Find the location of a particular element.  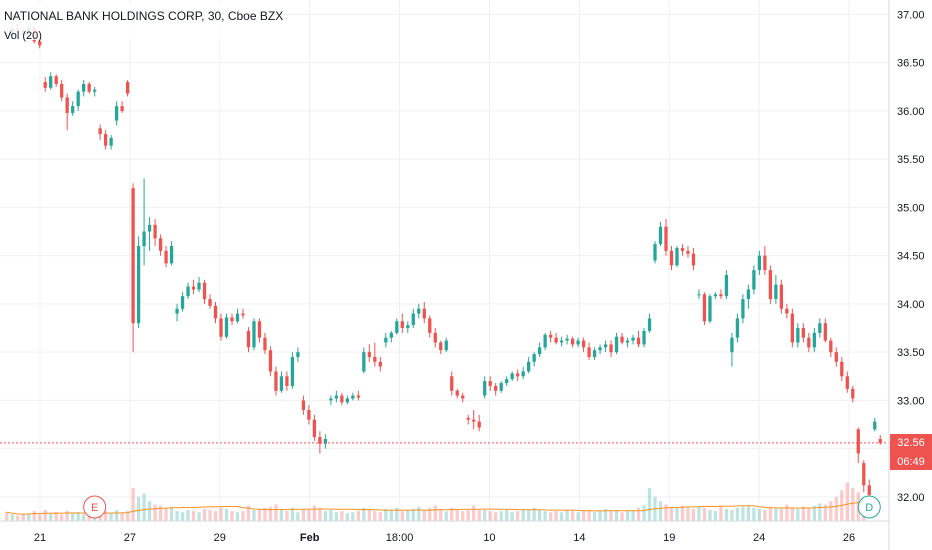

earnings-marker: E is located at coordinates (95, 507).